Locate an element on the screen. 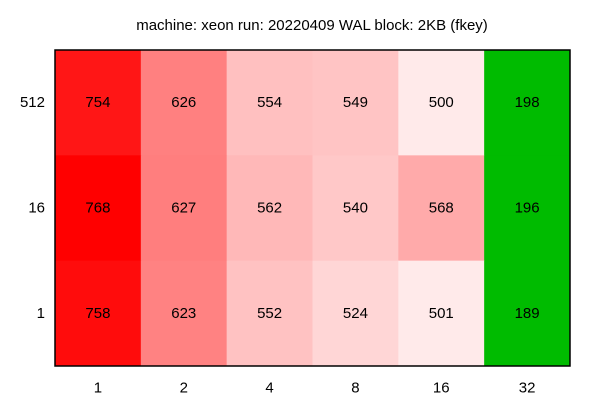 This screenshot has height=405, width=600. cell-value-label: 552 is located at coordinates (269, 313).